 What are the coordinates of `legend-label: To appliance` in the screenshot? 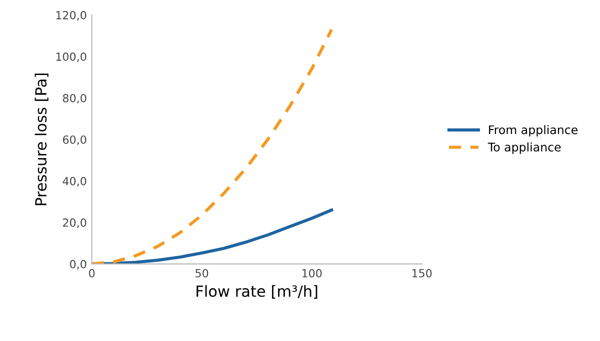 It's located at (524, 148).